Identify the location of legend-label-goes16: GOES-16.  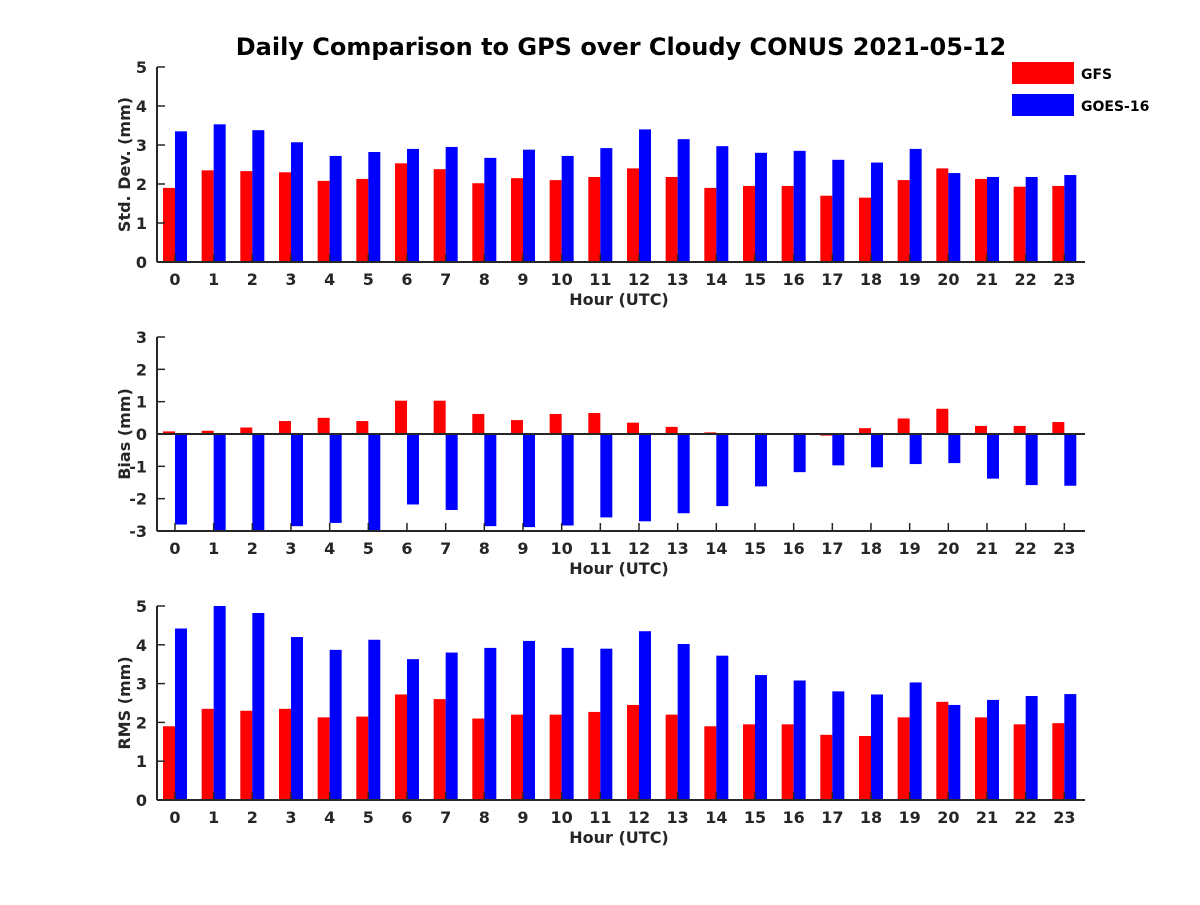
(1115, 107).